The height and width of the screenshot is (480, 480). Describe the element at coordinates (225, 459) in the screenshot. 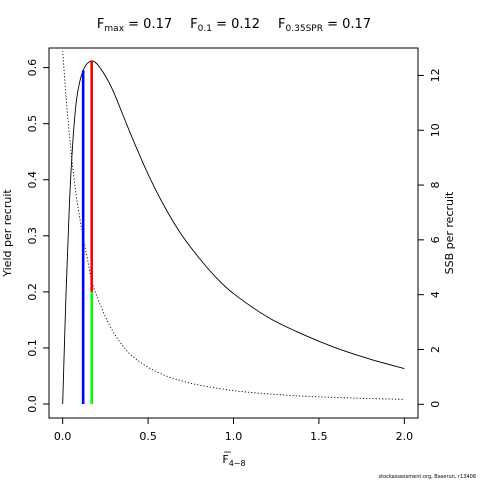

I see `x-label-main: F` at that location.